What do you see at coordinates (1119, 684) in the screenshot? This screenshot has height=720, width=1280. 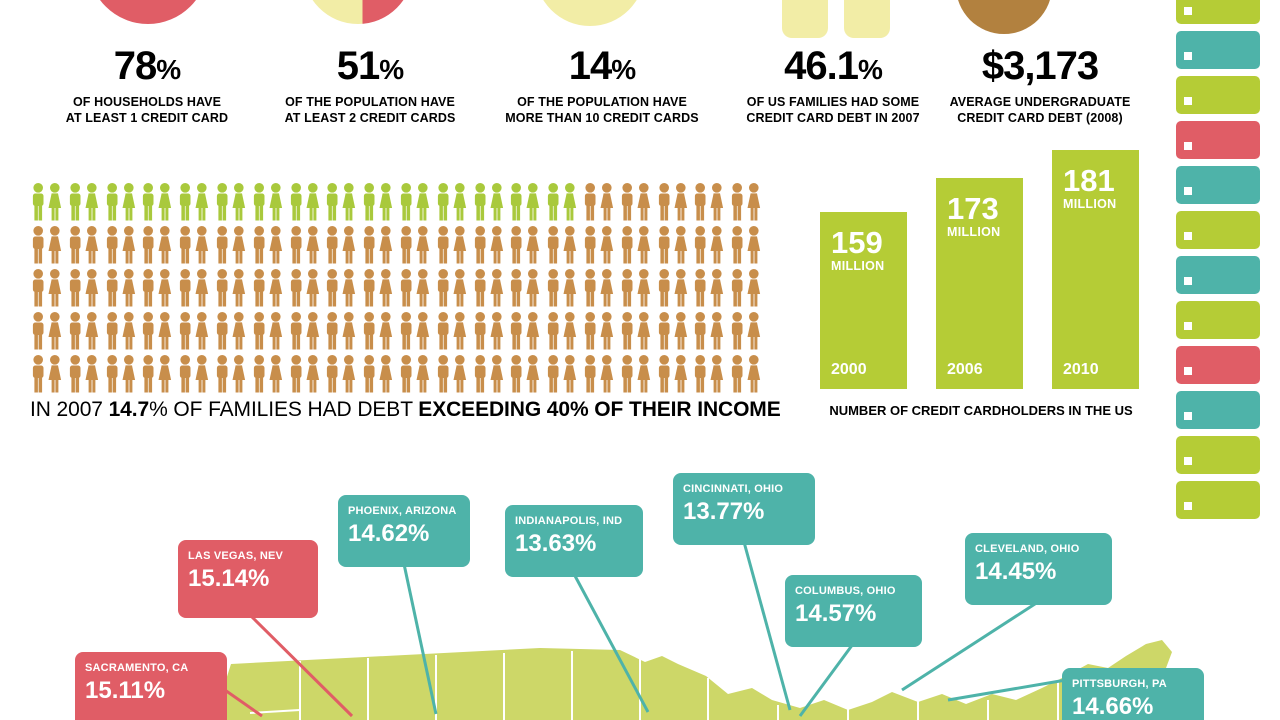 I see `callout-city: PITTSBURGH, PA` at bounding box center [1119, 684].